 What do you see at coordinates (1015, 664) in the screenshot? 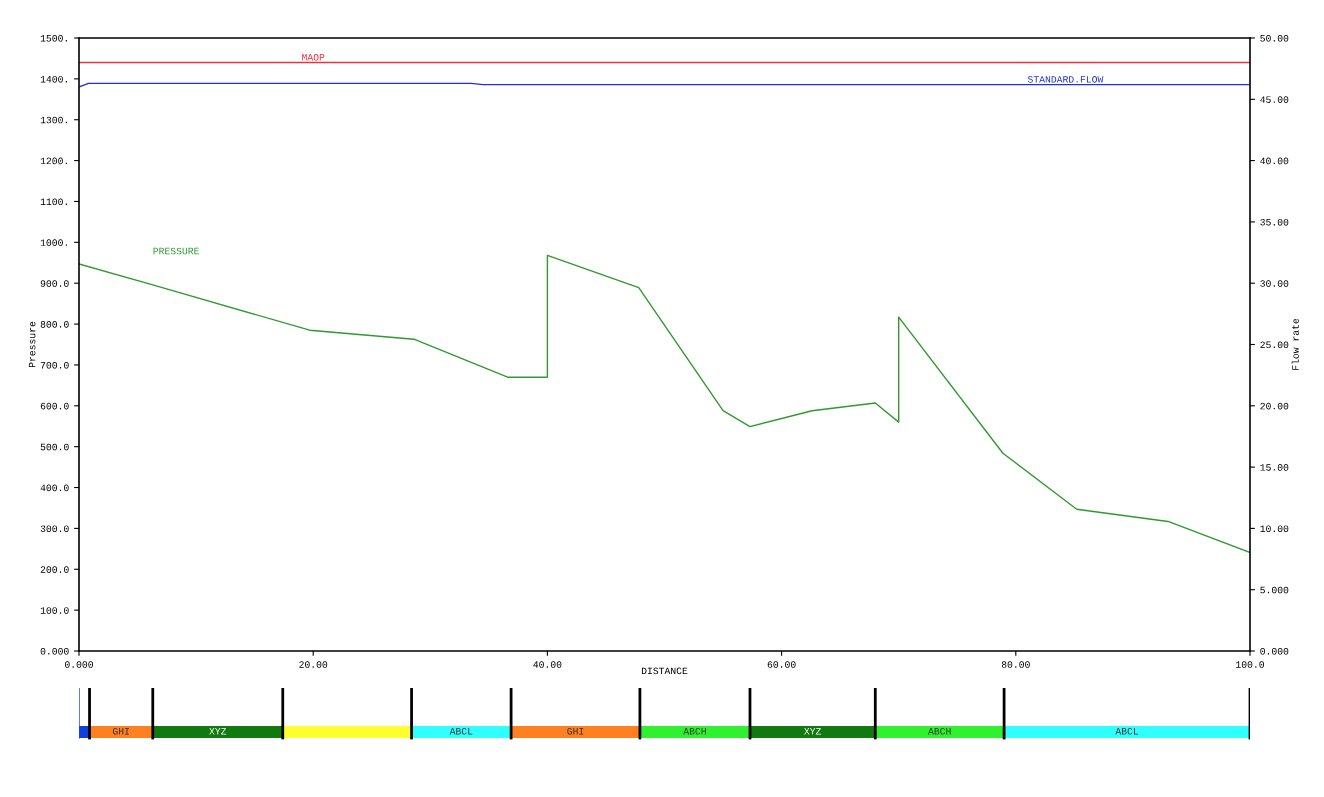
I see `x-tick-label: 80.00` at bounding box center [1015, 664].